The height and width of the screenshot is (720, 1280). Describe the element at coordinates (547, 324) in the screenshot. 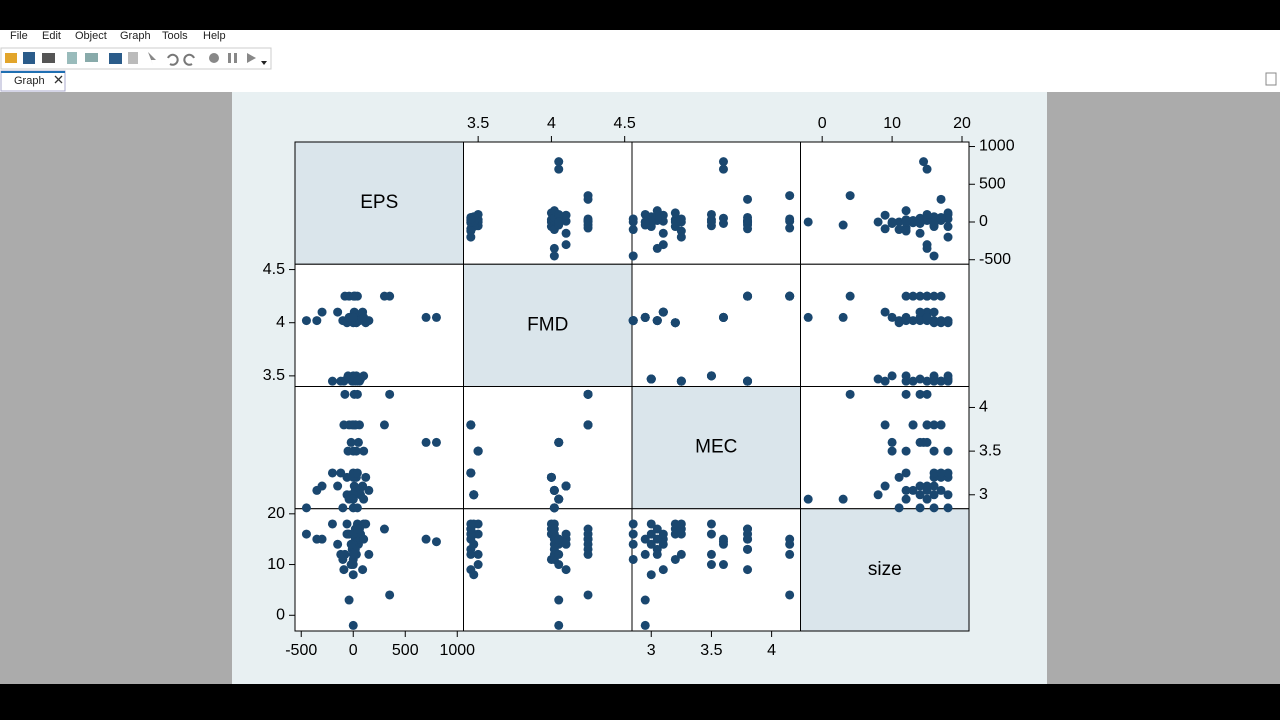

I see `variable-label: FMD` at that location.